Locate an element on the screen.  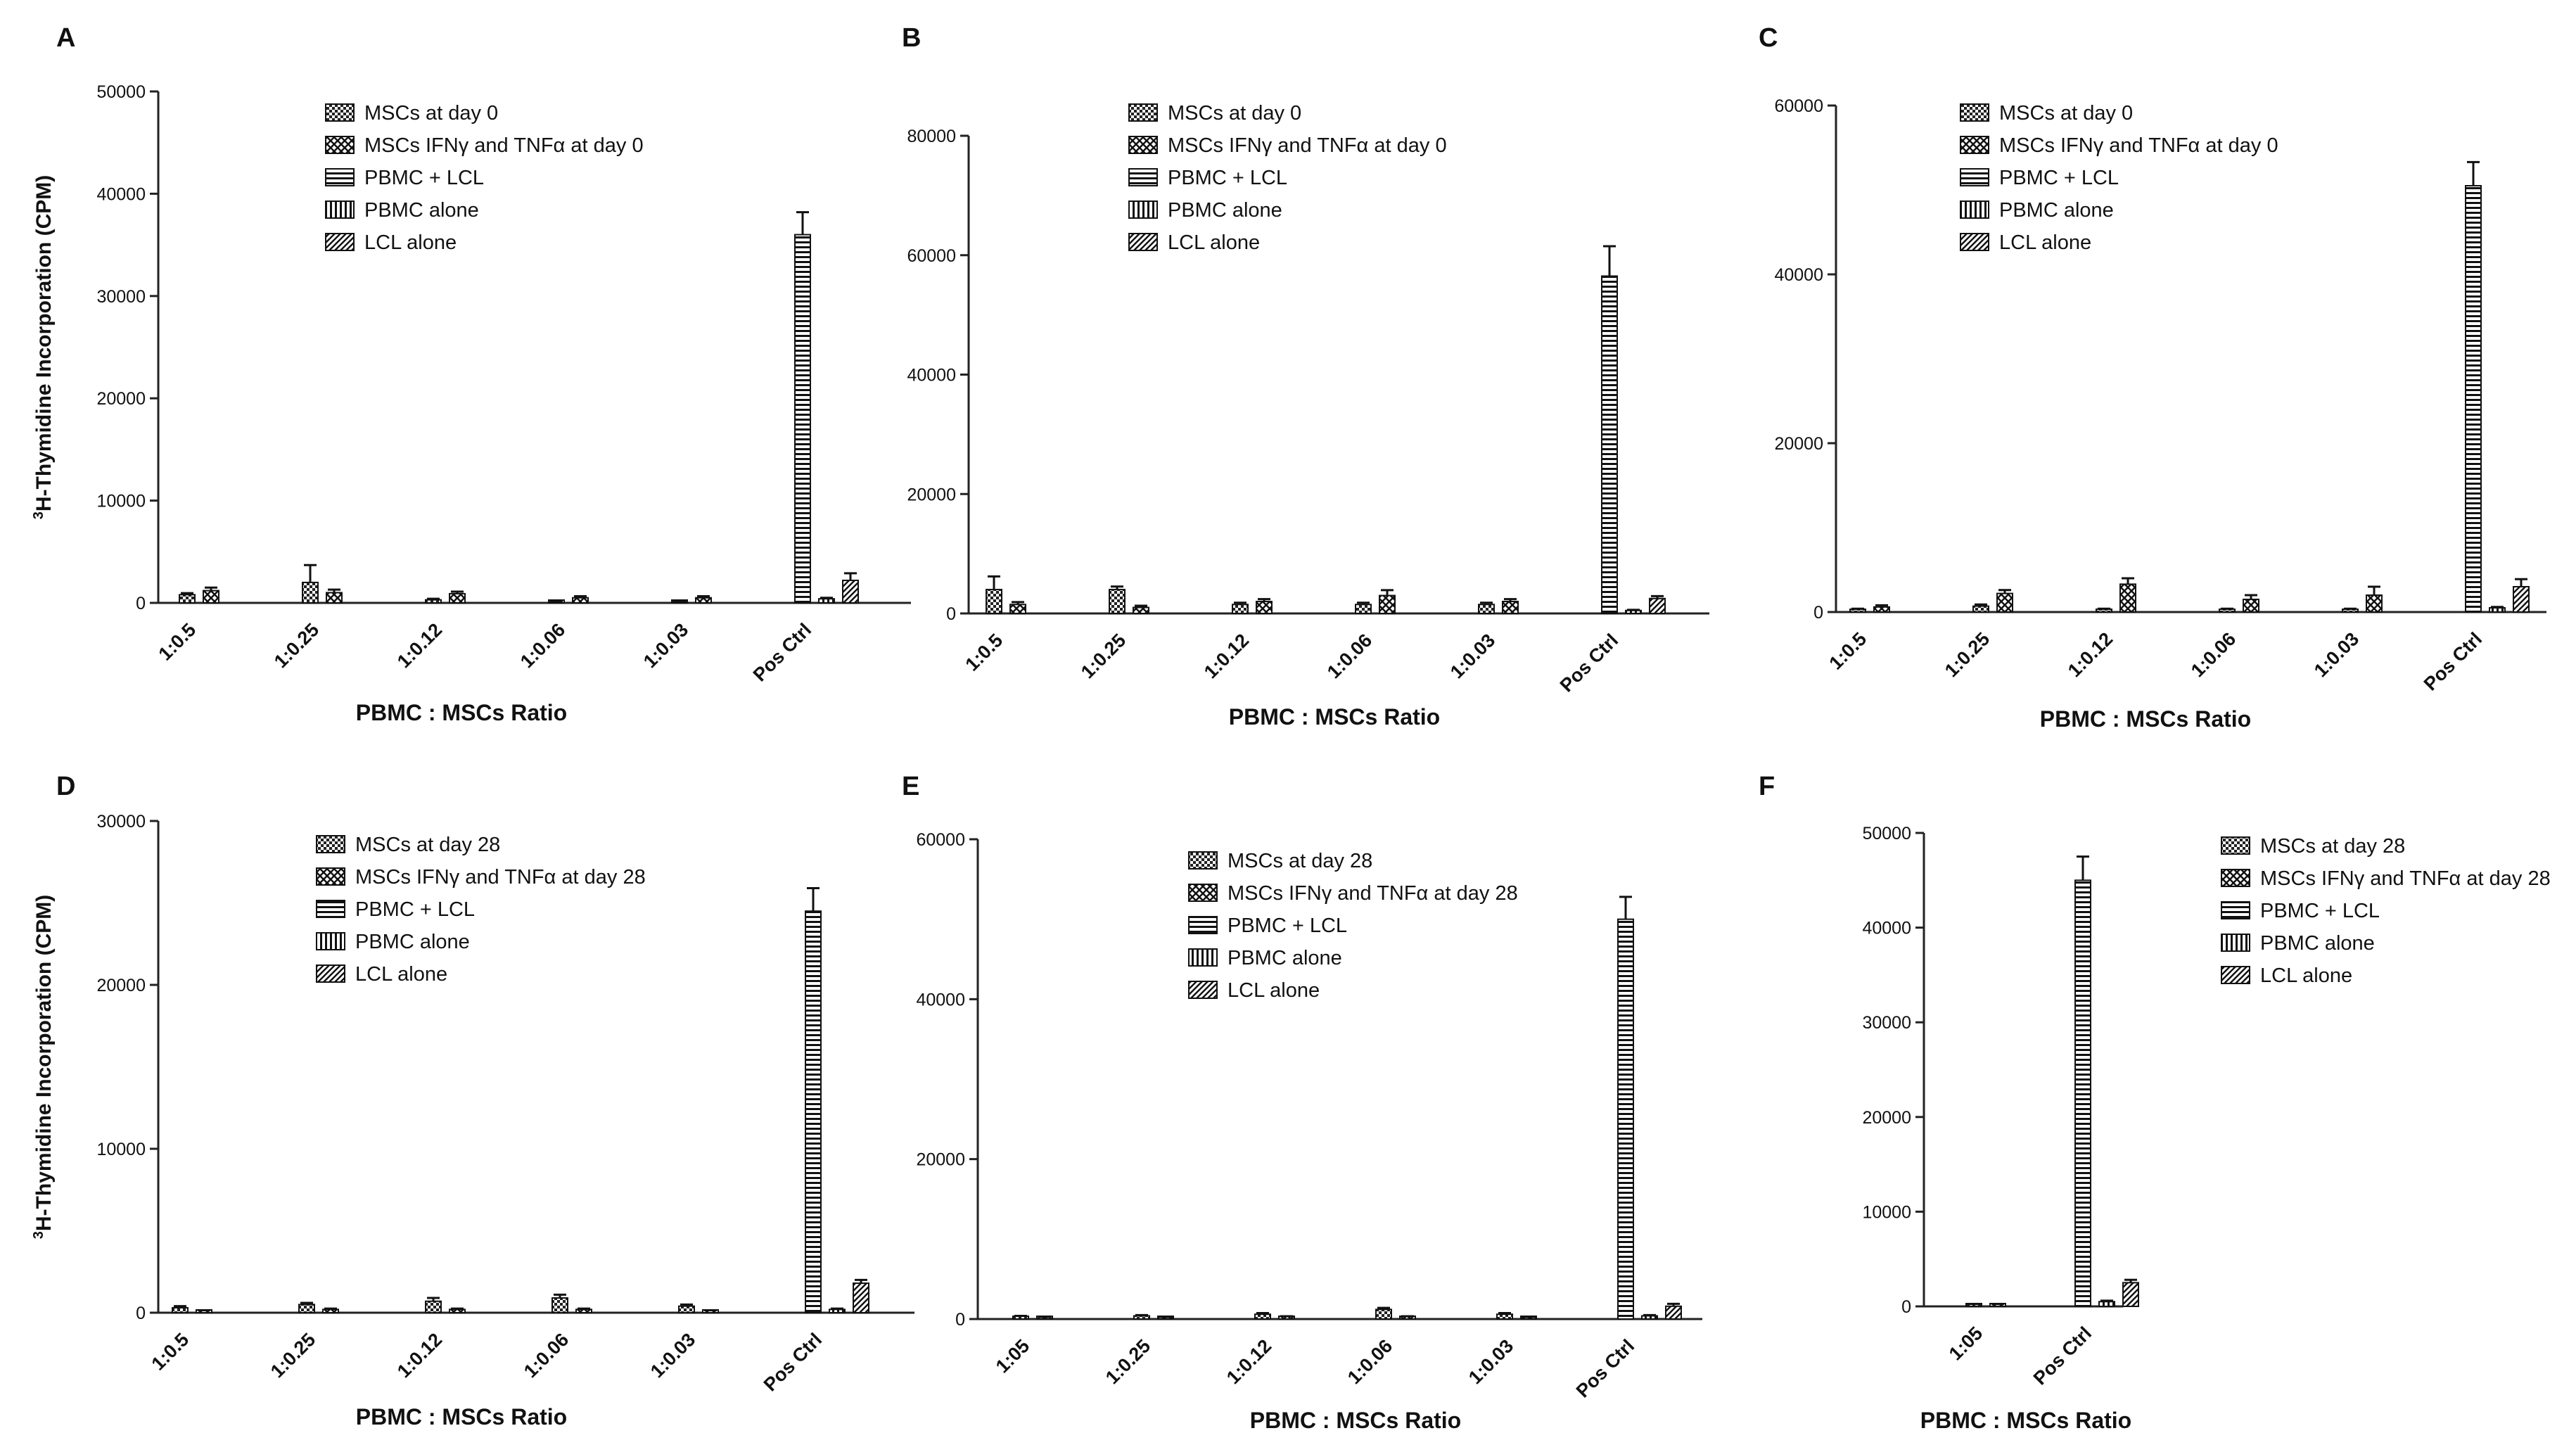
y-tick-label: 80000 is located at coordinates (931, 136).